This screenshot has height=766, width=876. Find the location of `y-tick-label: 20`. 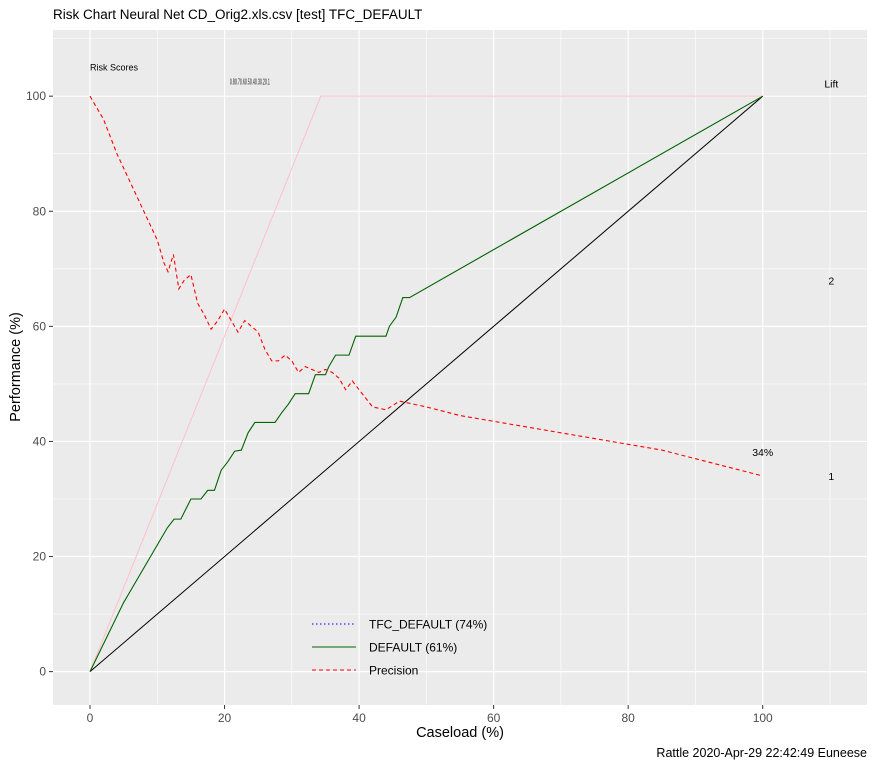

y-tick-label: 20 is located at coordinates (40, 557).